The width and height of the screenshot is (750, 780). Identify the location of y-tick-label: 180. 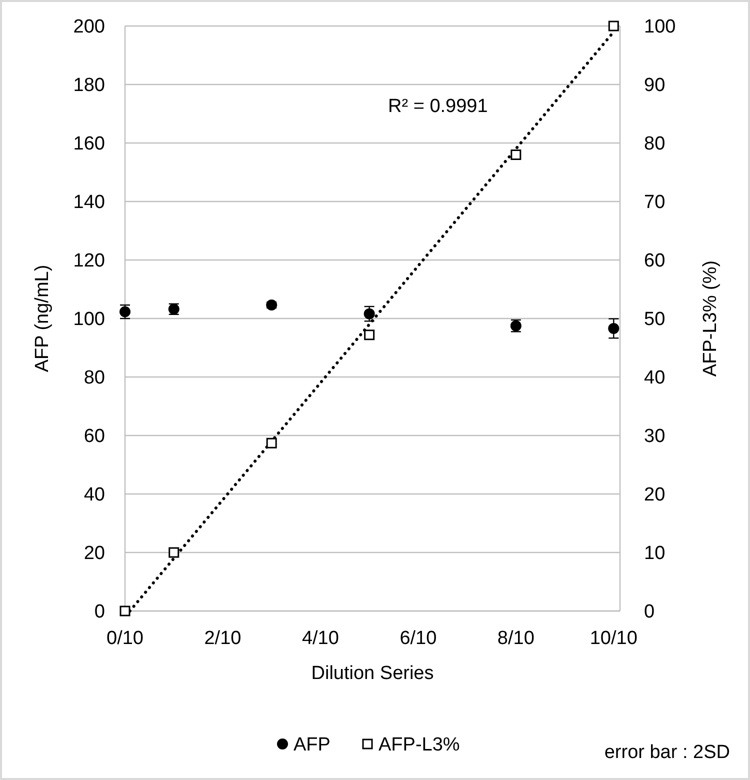
(89, 85).